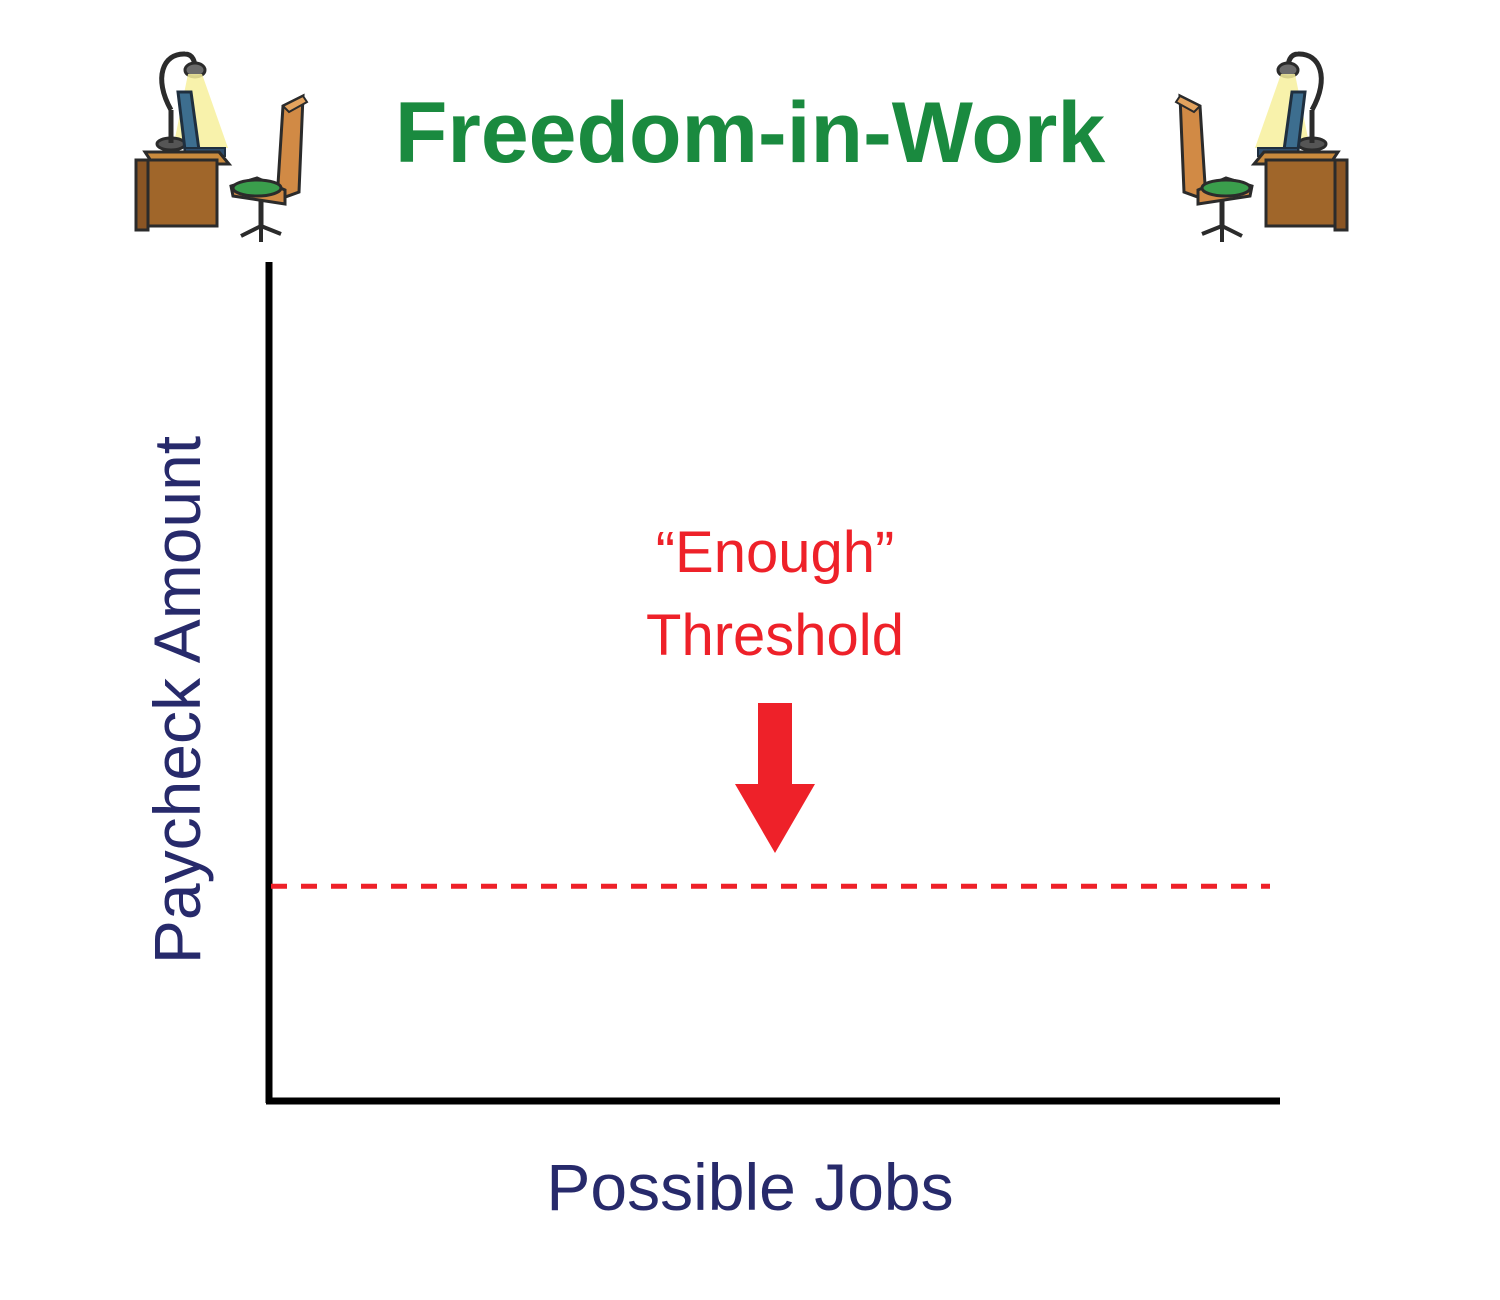 The image size is (1500, 1300). Describe the element at coordinates (775, 635) in the screenshot. I see `threshold-annotation-line-2: Threshold` at that location.